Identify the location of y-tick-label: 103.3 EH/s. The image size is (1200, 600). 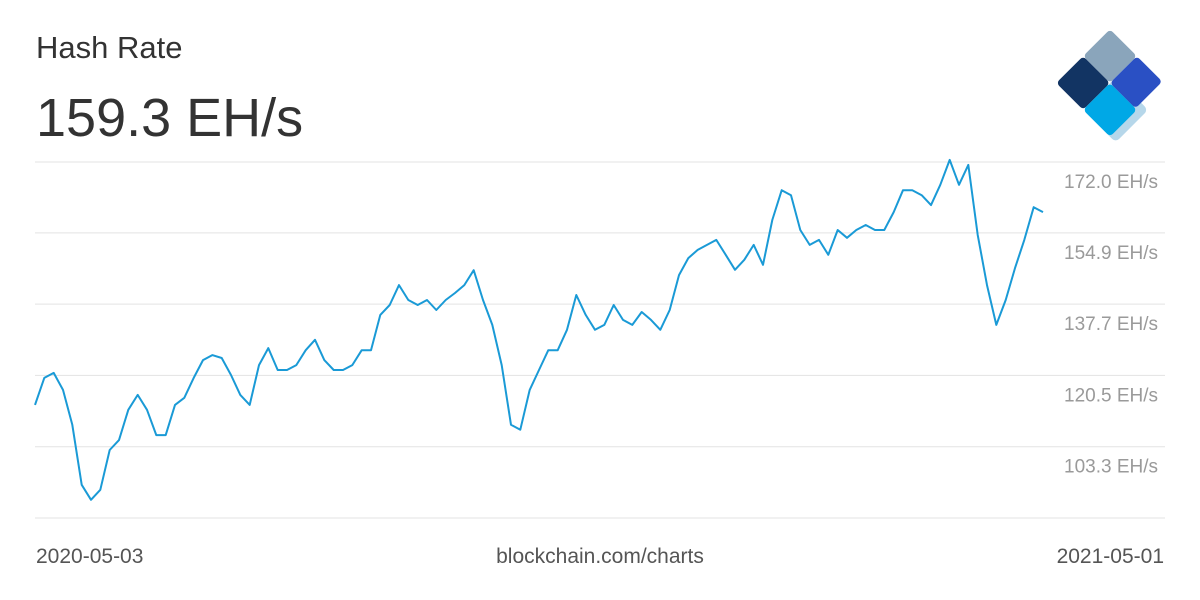
(1111, 467).